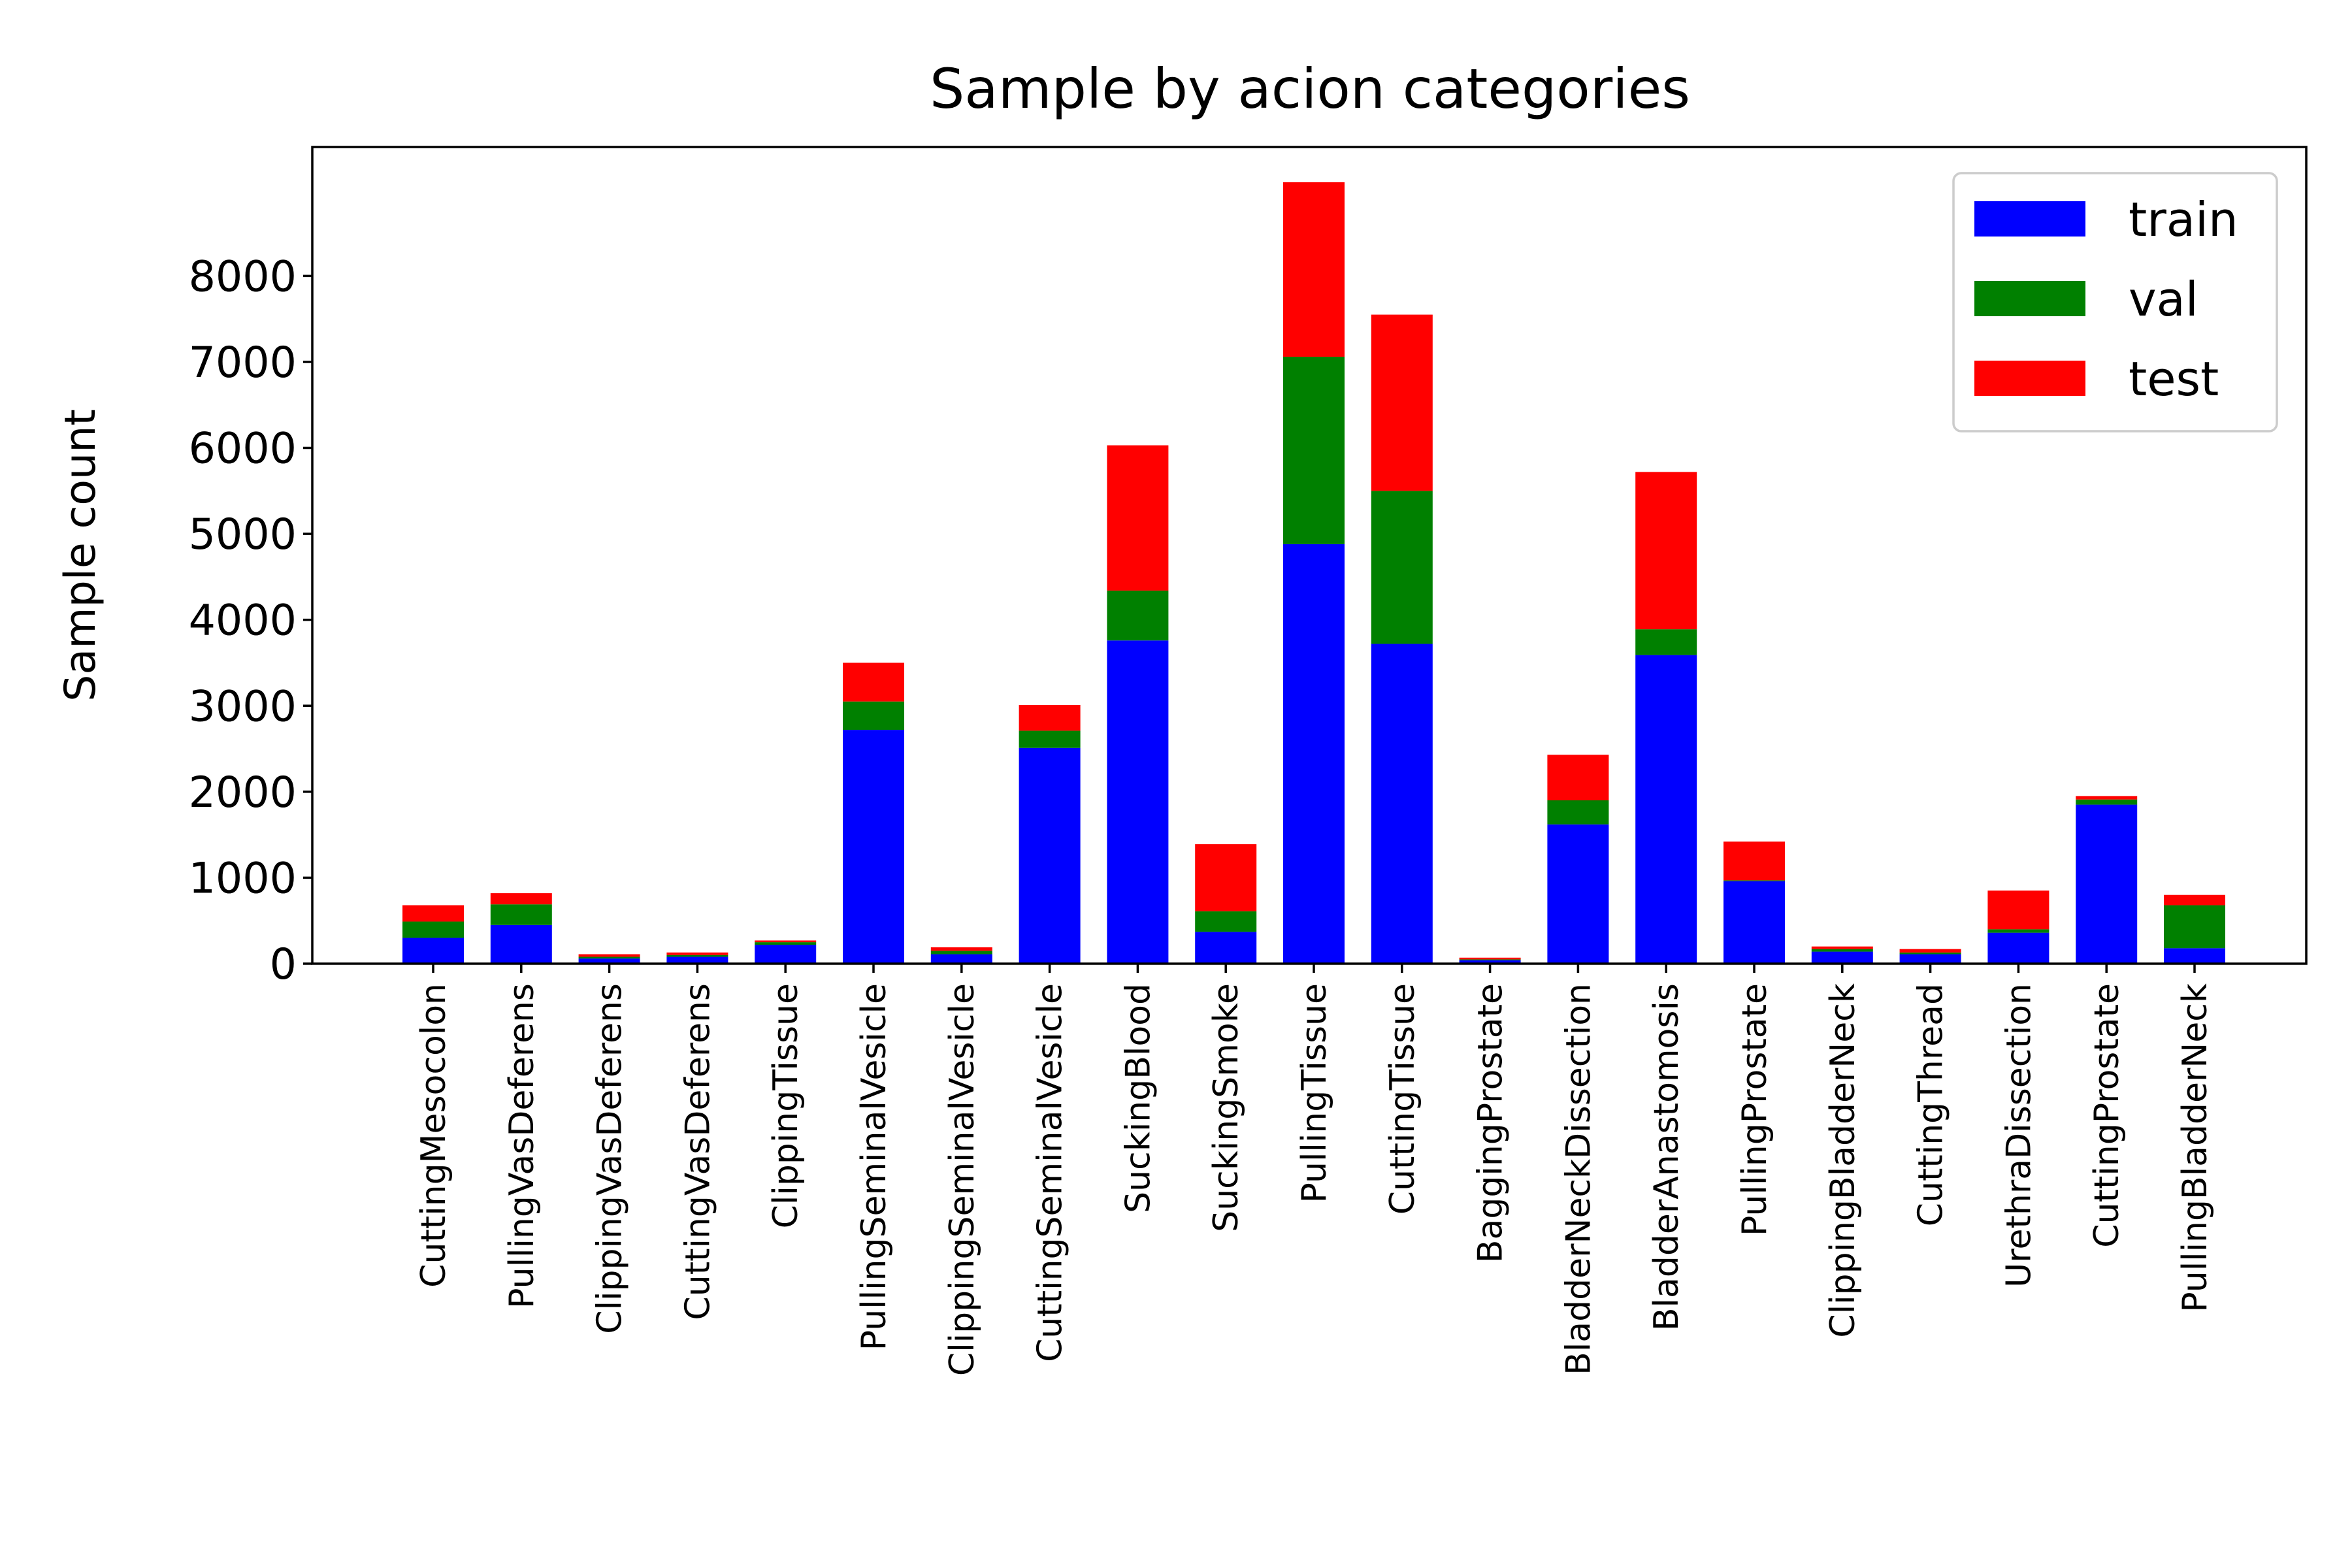 This screenshot has height=1568, width=2352. Describe the element at coordinates (1843, 1160) in the screenshot. I see `x-tick-label-ClippingBladderNeck: ClippingBladderNeck` at that location.